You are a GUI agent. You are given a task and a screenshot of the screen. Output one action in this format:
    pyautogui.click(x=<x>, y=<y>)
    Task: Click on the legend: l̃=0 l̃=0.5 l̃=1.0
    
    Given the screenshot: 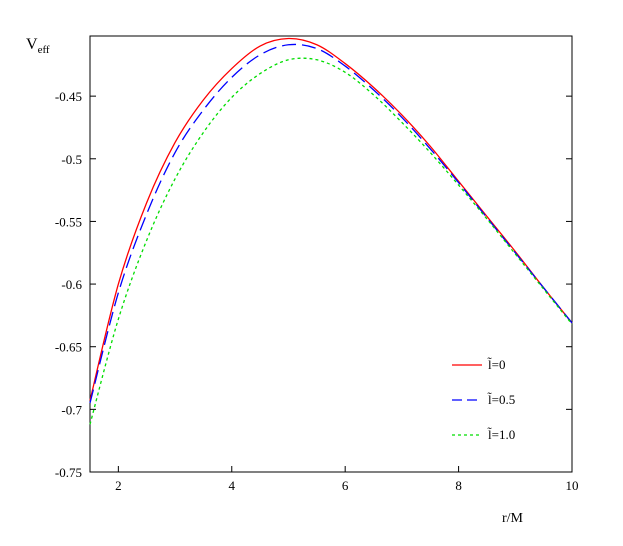 What is the action you would take?
    pyautogui.click(x=483, y=399)
    